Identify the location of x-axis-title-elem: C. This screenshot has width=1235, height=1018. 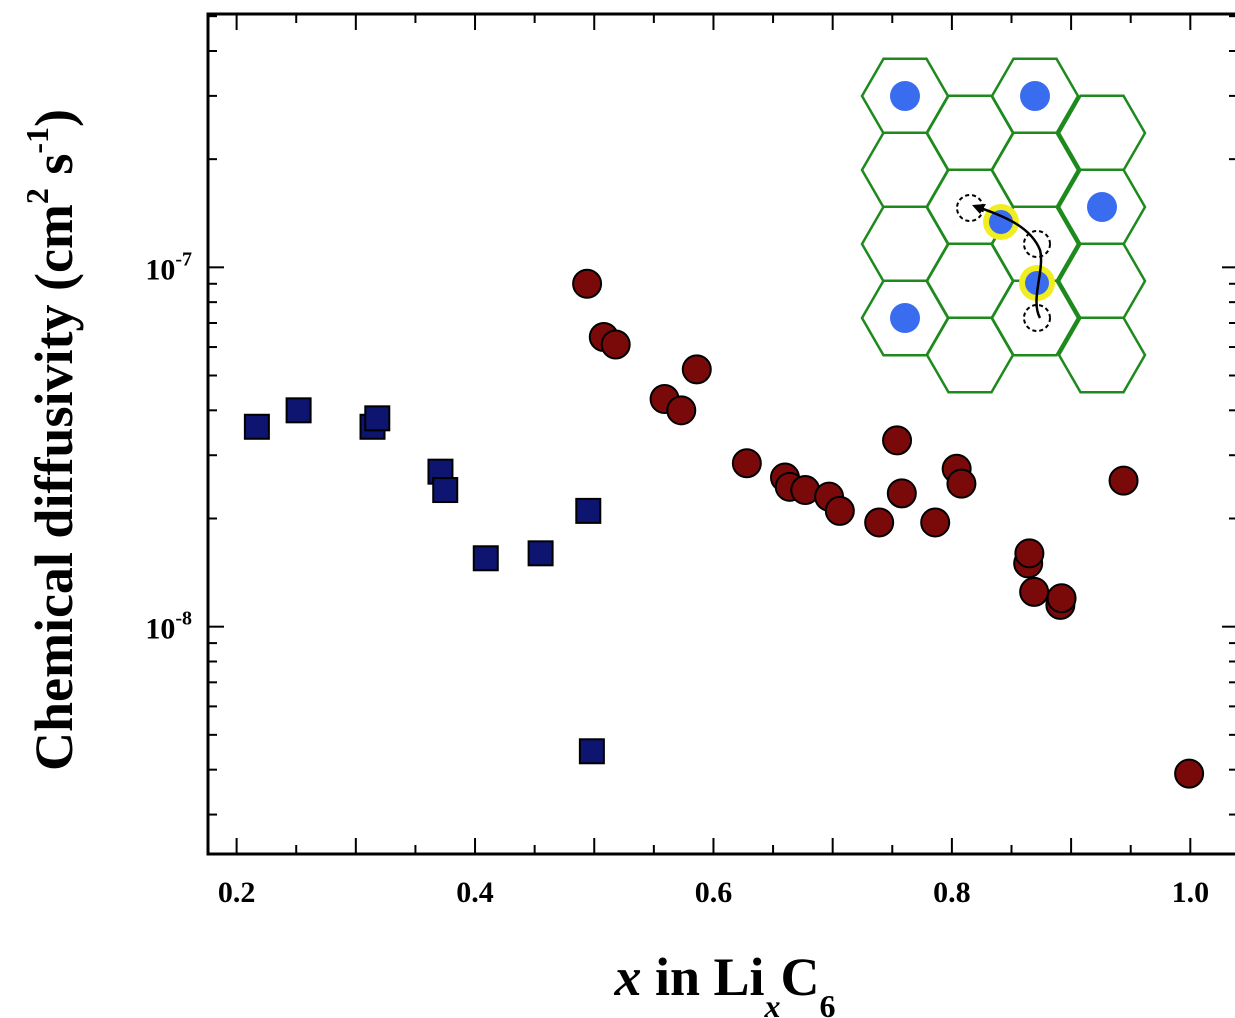
(800, 977).